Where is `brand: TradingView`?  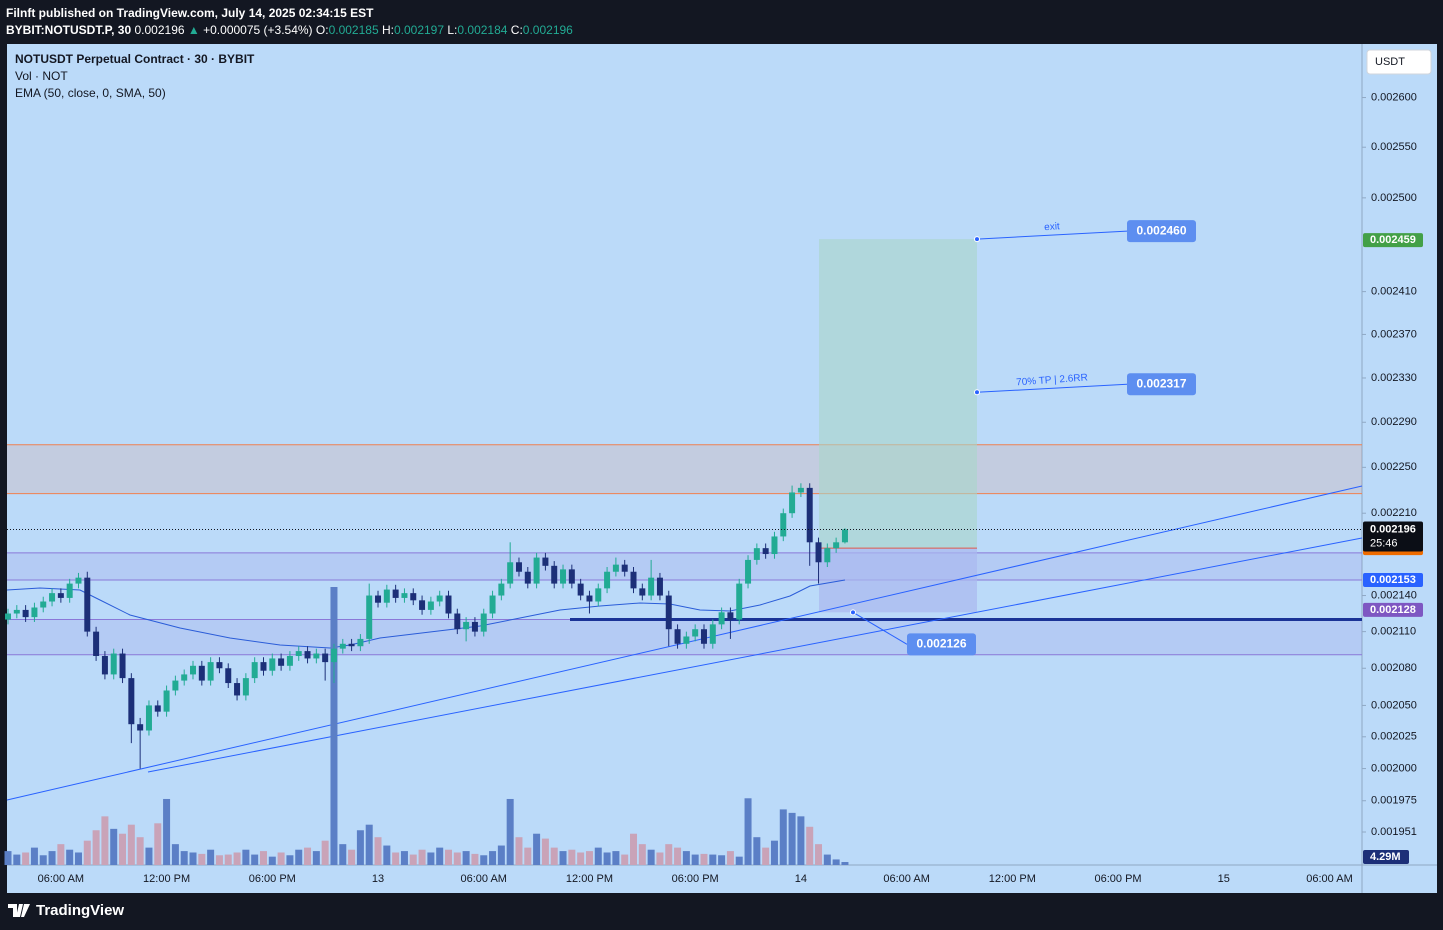 brand: TradingView is located at coordinates (80, 910).